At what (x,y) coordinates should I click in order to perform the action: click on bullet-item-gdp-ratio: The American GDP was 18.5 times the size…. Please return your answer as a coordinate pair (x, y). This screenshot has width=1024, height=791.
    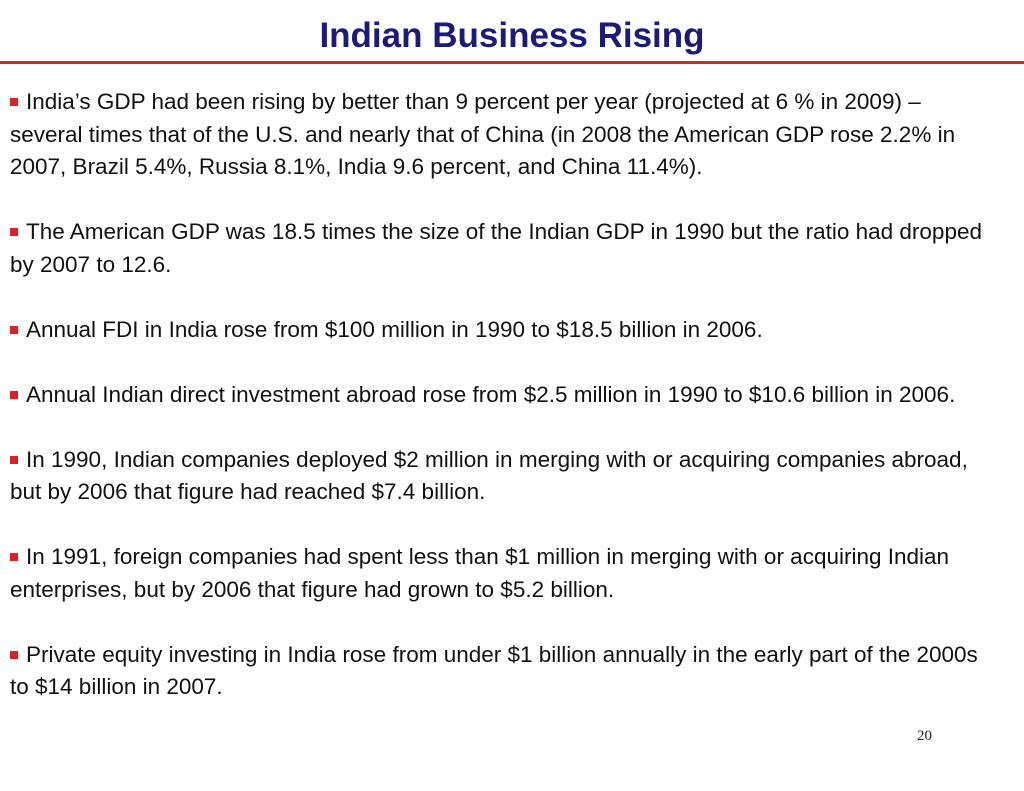
    Looking at the image, I should click on (502, 248).